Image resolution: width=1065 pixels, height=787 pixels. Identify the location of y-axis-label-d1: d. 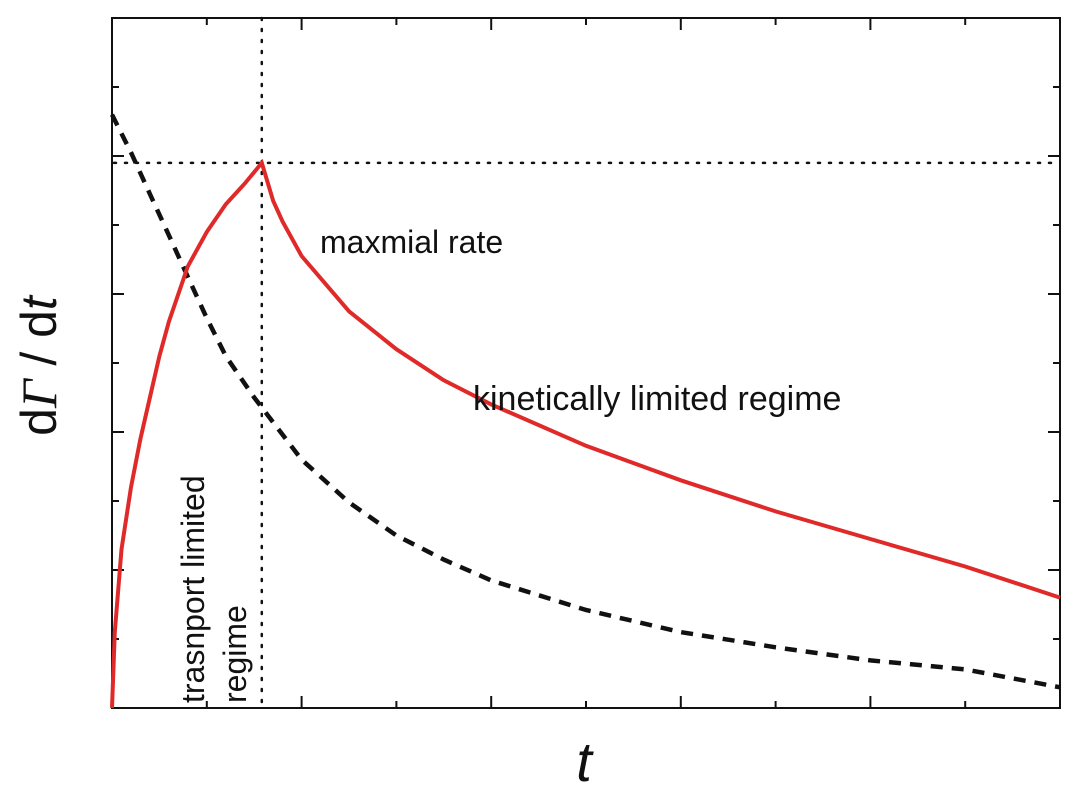
(39, 422).